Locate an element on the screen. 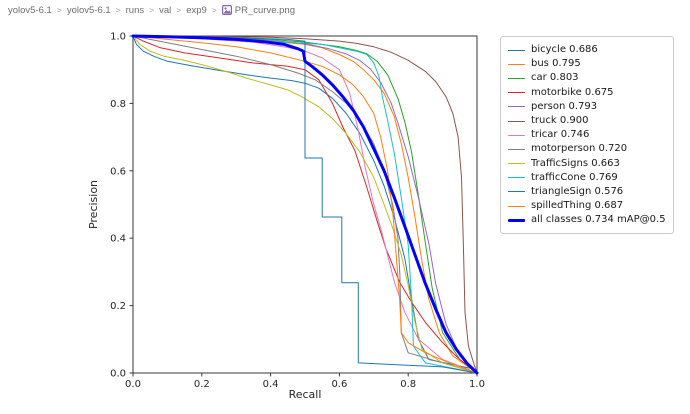 This screenshot has height=414, width=690. legend-item: all classes 0.734 mAP@0.5 is located at coordinates (587, 220).